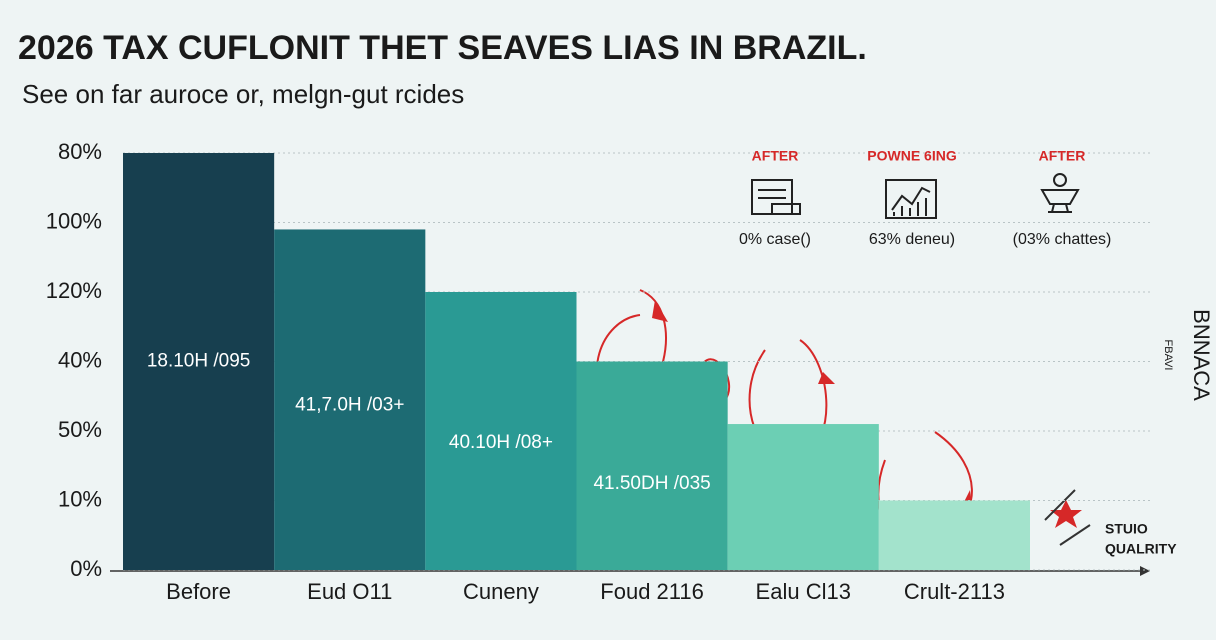  I want to click on x-tick-label: Foud 2116, so click(652, 591).